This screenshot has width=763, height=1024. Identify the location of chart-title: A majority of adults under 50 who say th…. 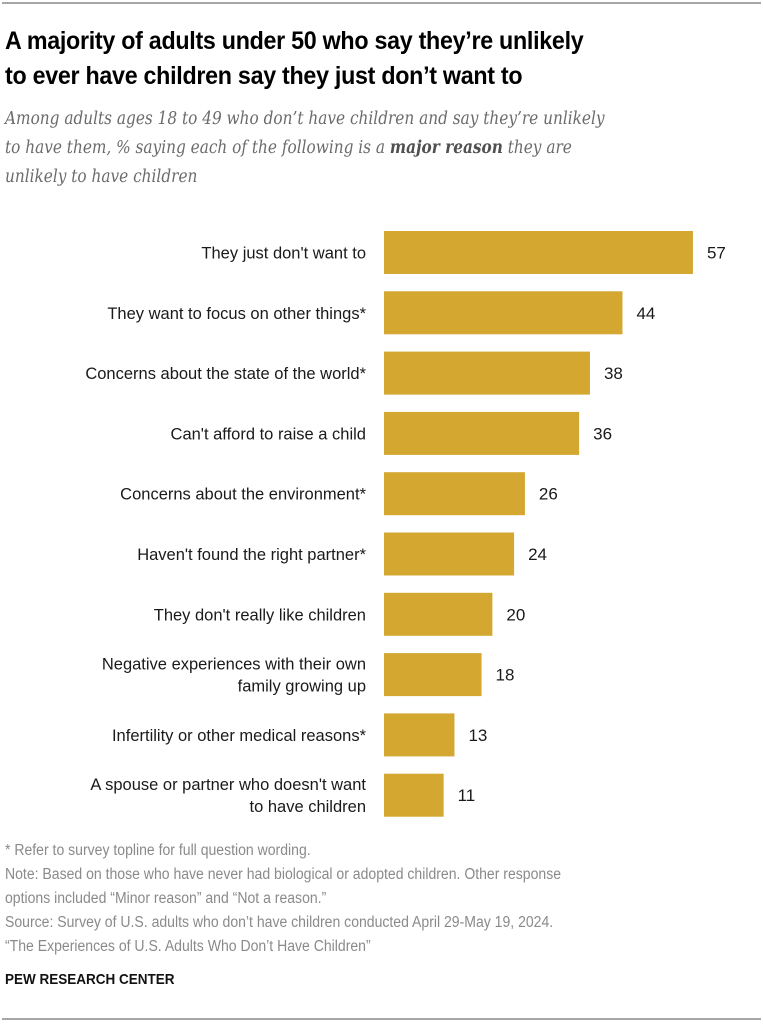
(354, 59).